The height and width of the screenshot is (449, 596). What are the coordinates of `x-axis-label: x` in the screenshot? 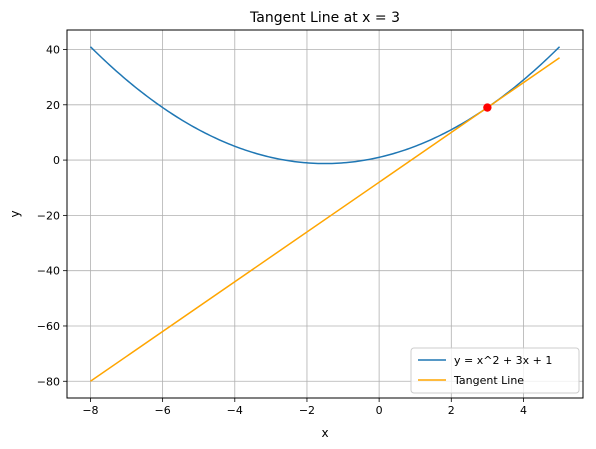 It's located at (324, 433).